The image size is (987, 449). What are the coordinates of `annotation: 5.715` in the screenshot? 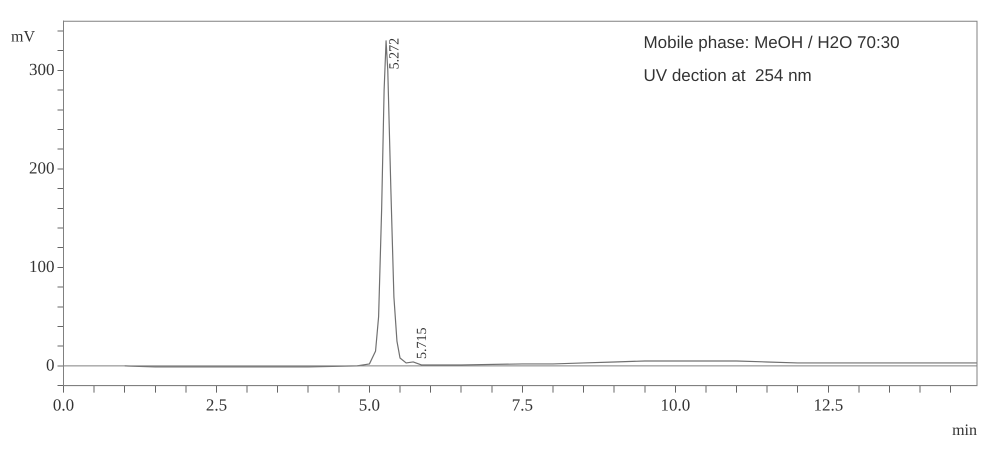 It's located at (422, 343).